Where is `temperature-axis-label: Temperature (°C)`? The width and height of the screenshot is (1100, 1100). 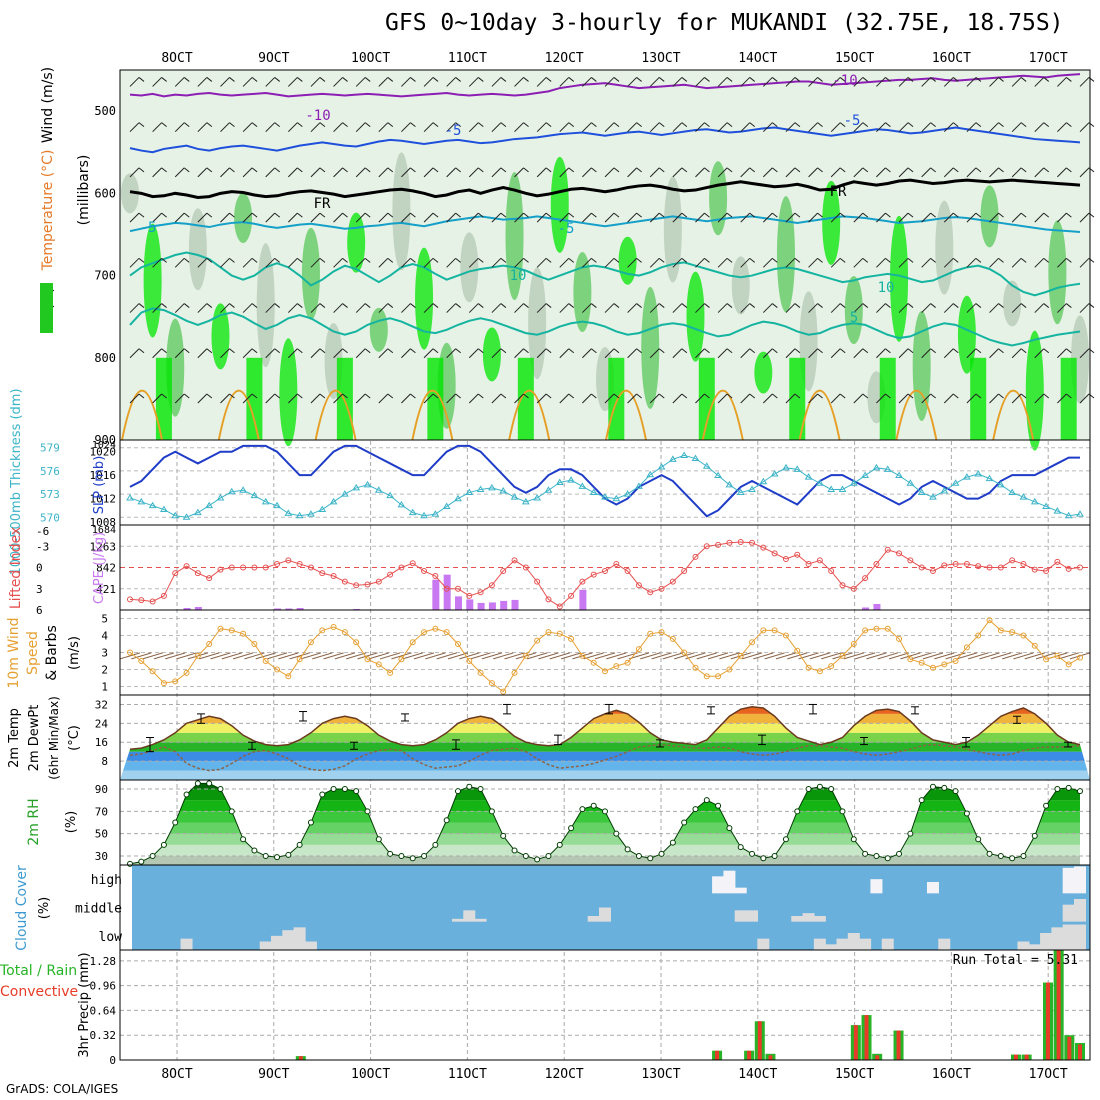
temperature-axis-label: Temperature (°C) is located at coordinates (48, 211).